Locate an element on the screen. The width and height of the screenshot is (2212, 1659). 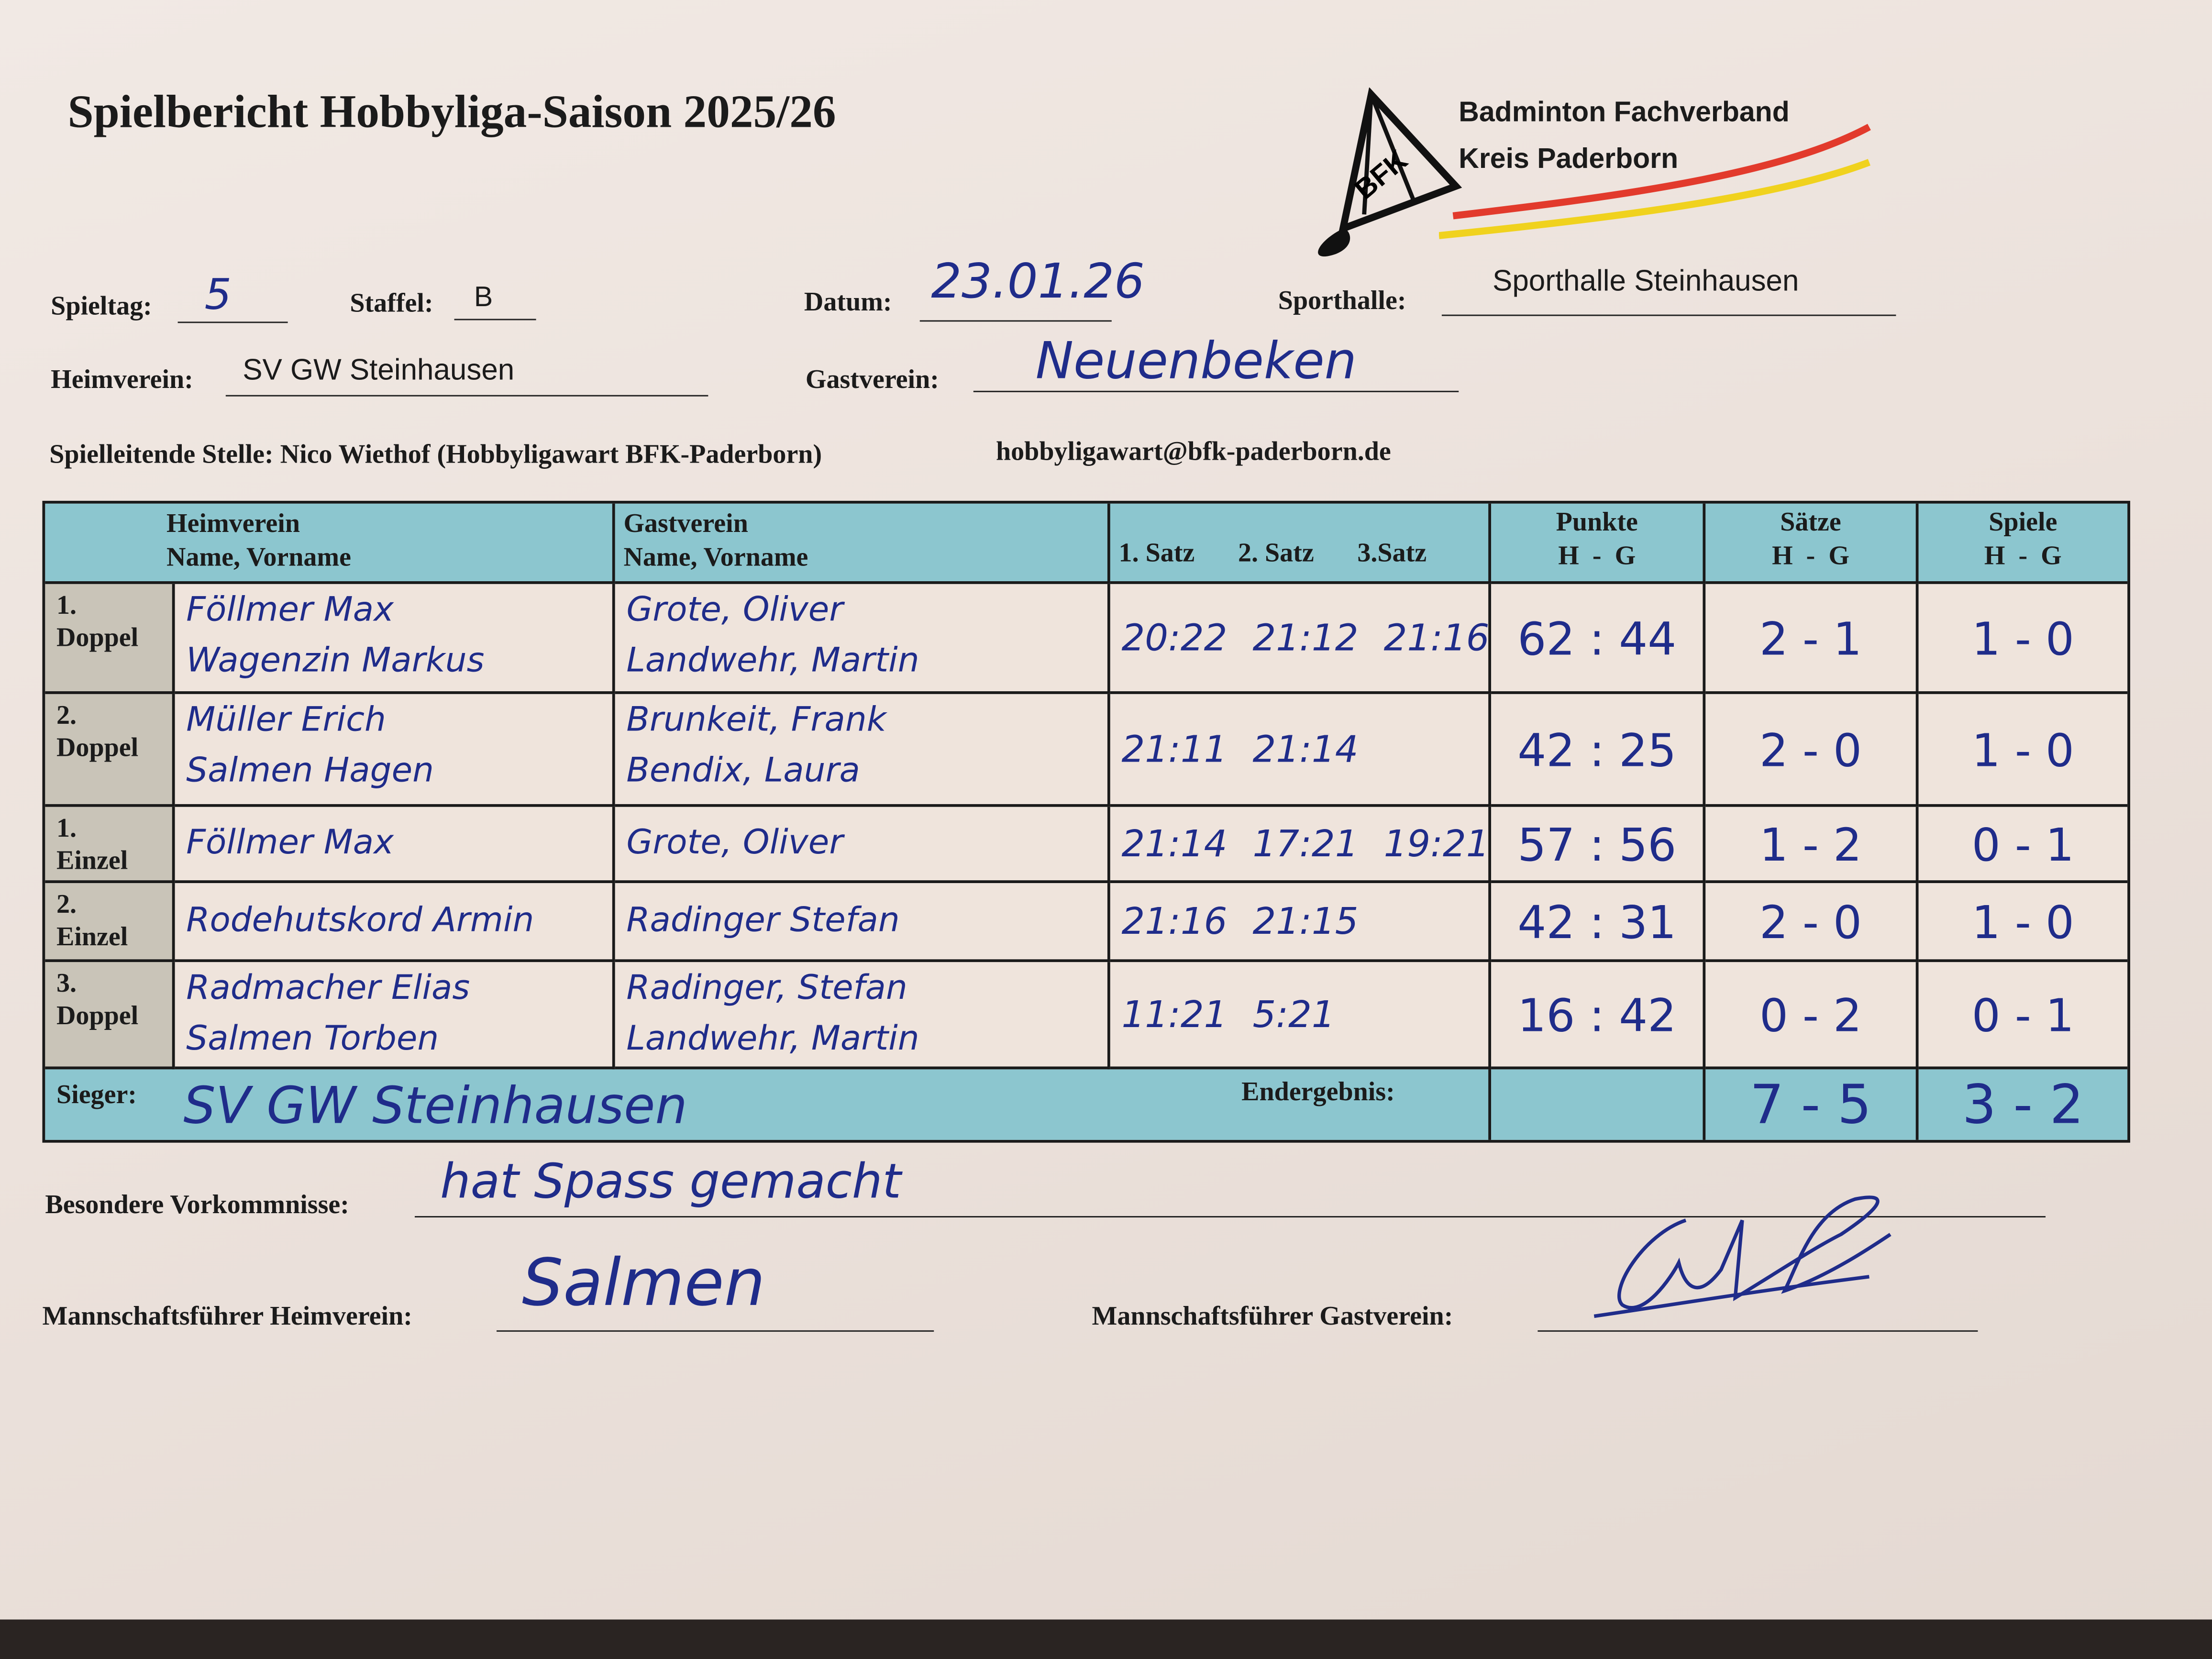
gast-player: Landwehr, Martin is located at coordinates (772, 660).